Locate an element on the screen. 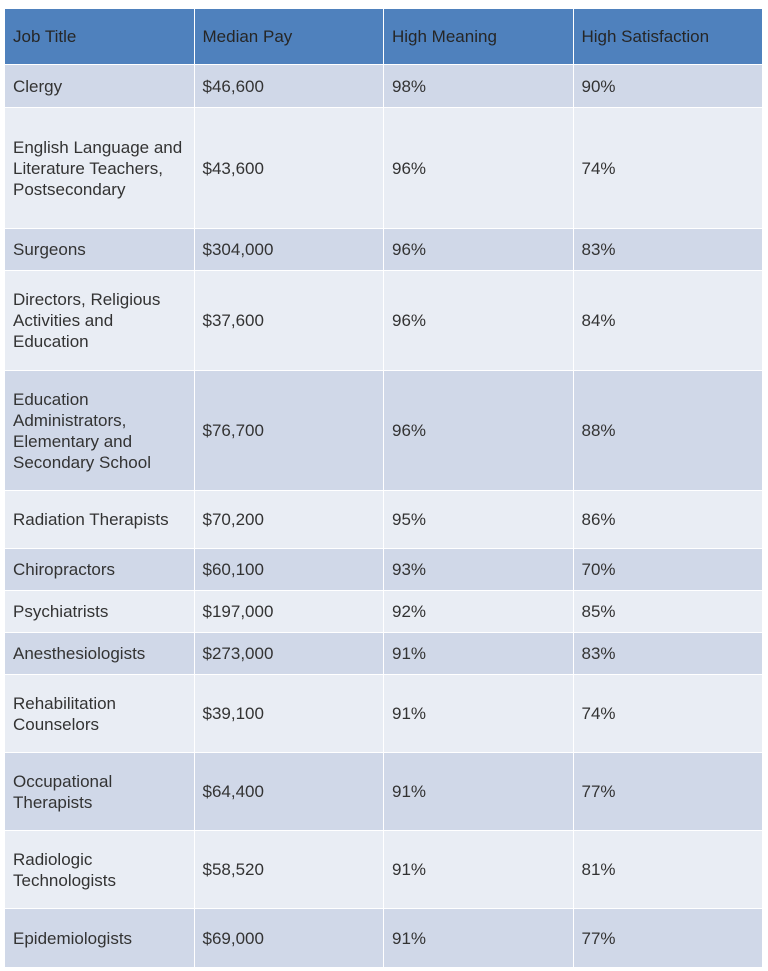 The width and height of the screenshot is (768, 971). table-row: Rehabilitation Counselors $39,100 91% 74% is located at coordinates (383, 713).